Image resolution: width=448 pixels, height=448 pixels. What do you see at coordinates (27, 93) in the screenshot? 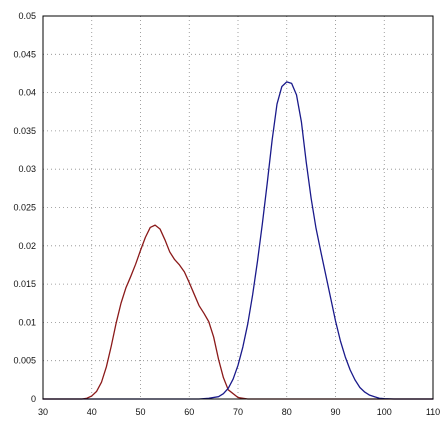
I see `y-tick-label: 0.04` at bounding box center [27, 93].